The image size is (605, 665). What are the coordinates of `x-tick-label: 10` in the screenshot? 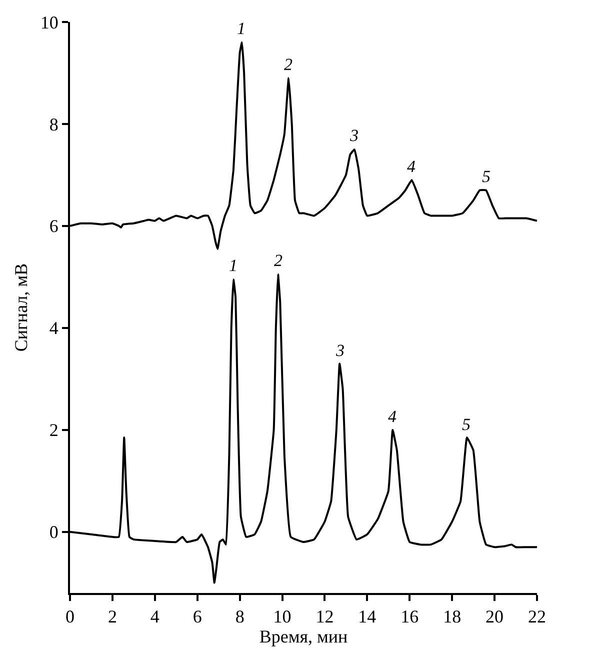 It's located at (282, 616).